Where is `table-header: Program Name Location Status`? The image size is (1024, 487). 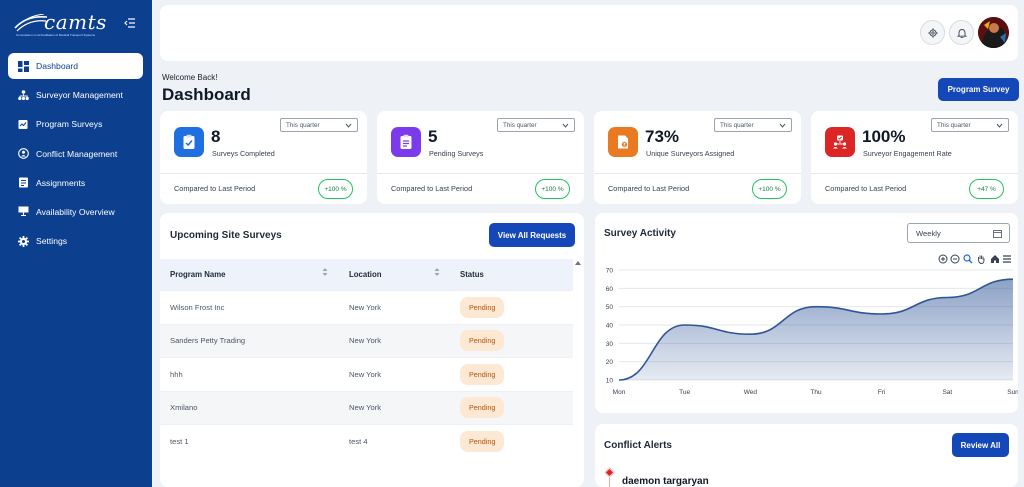 table-header: Program Name Location Status is located at coordinates (366, 274).